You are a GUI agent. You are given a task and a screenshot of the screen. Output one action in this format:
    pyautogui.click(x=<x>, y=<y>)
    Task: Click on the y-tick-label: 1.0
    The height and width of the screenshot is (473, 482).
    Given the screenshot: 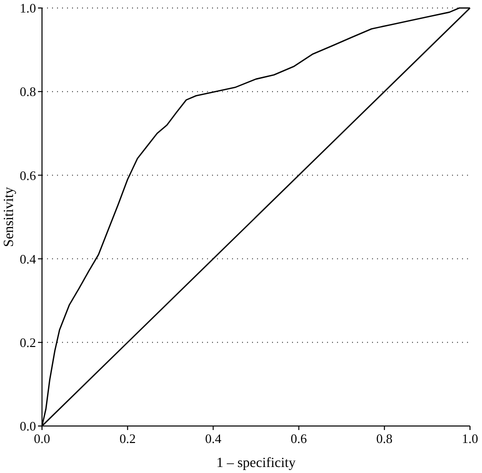 What is the action you would take?
    pyautogui.click(x=28, y=8)
    